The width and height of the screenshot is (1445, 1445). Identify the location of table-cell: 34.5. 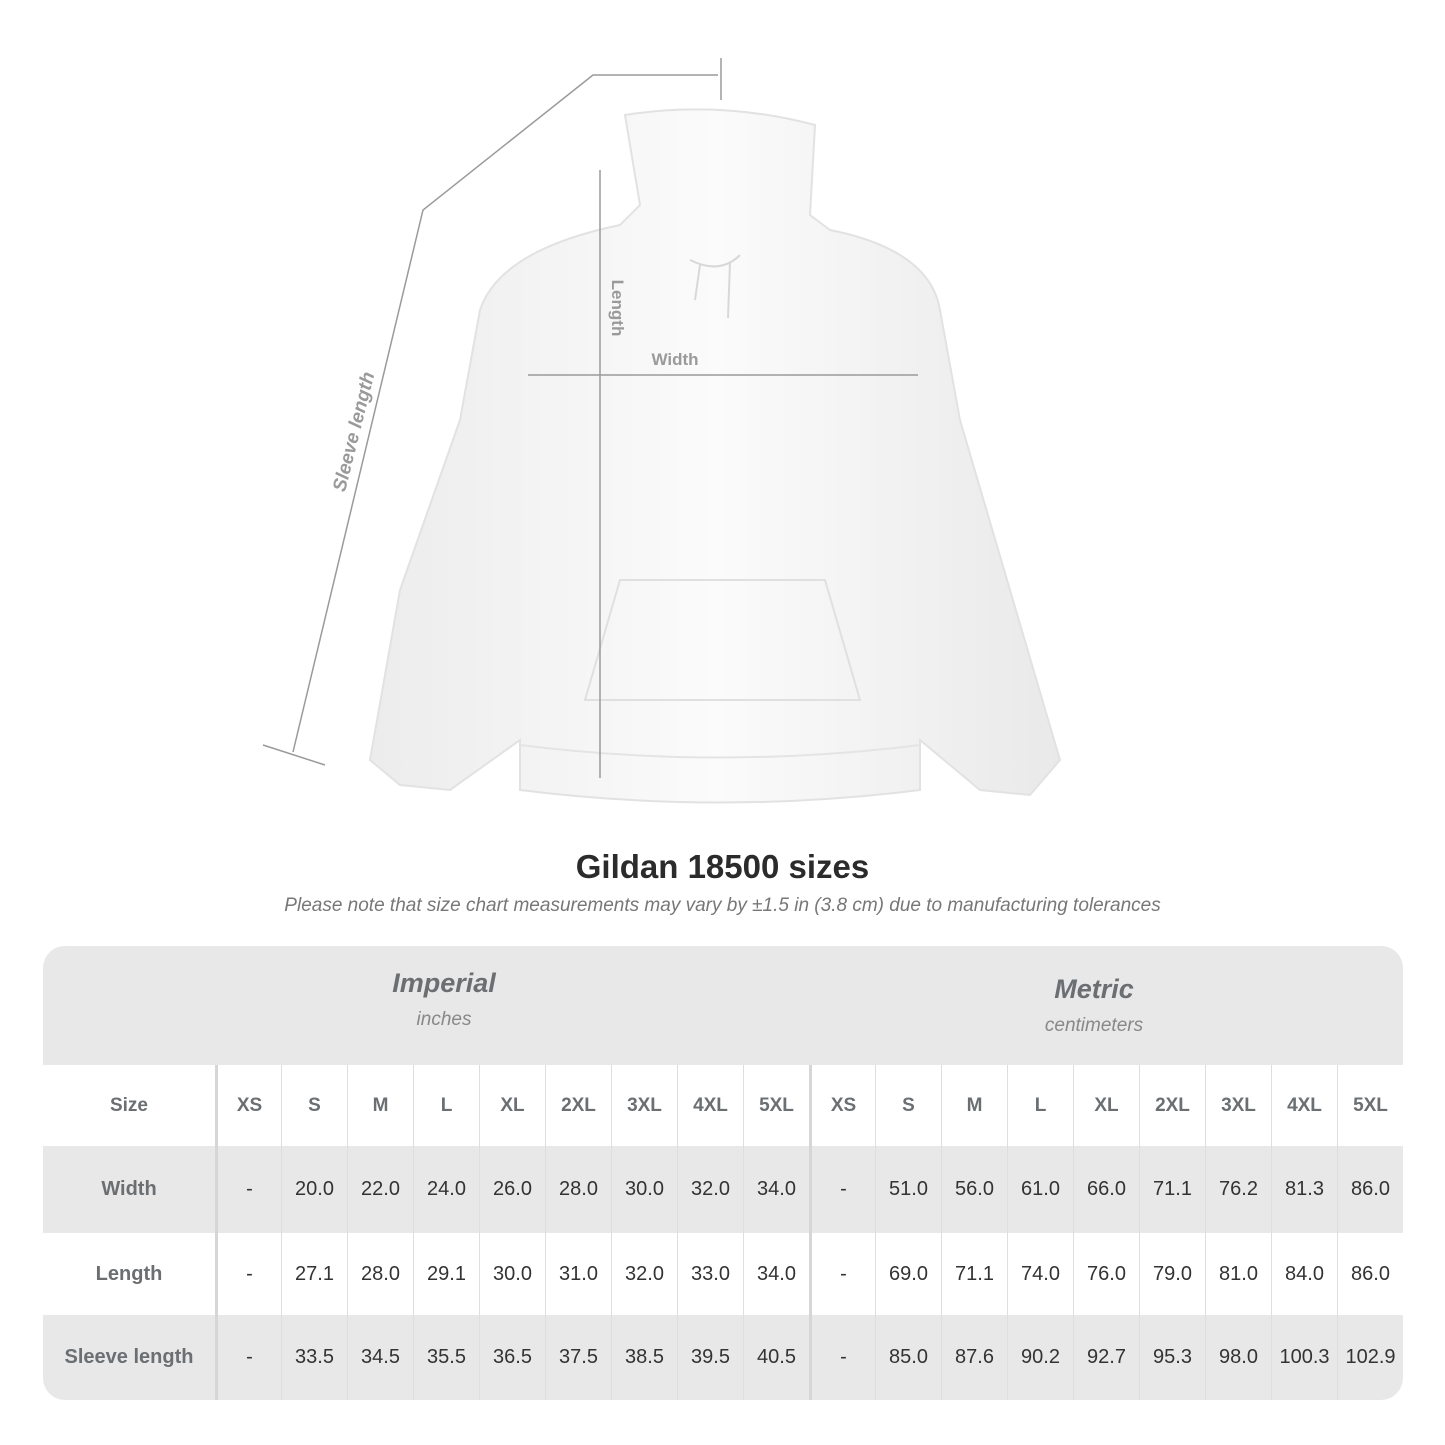
(380, 1357).